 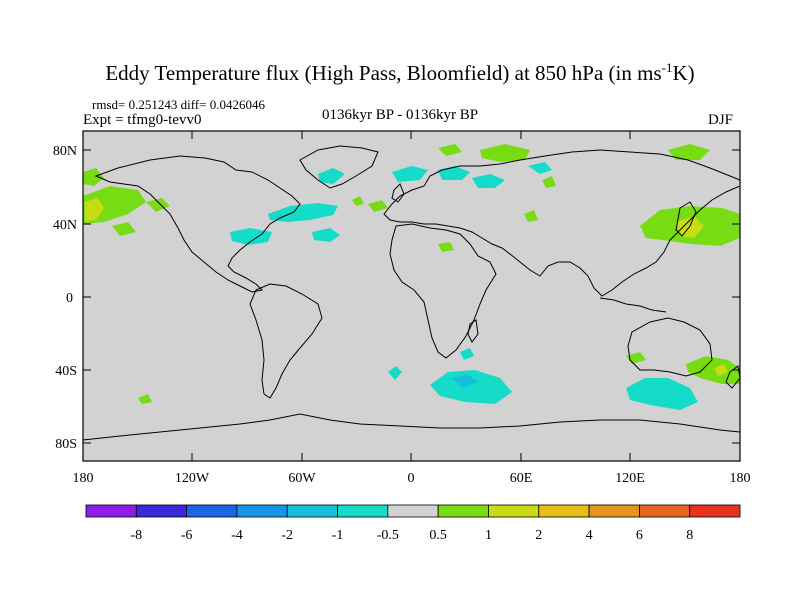 I want to click on lat-label-80s: 80S, so click(x=66, y=444).